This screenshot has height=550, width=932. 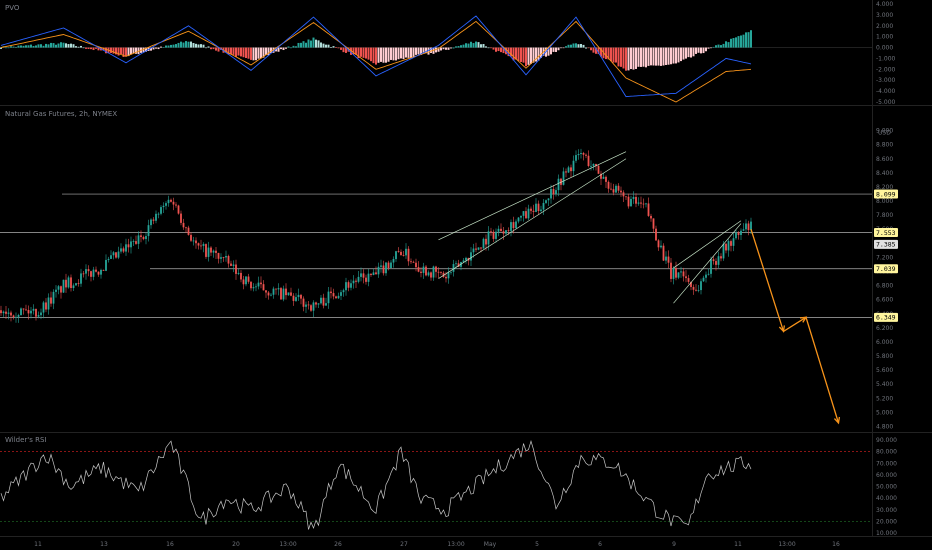 What do you see at coordinates (886, 475) in the screenshot?
I see `rsi-y-tick: 60.000` at bounding box center [886, 475].